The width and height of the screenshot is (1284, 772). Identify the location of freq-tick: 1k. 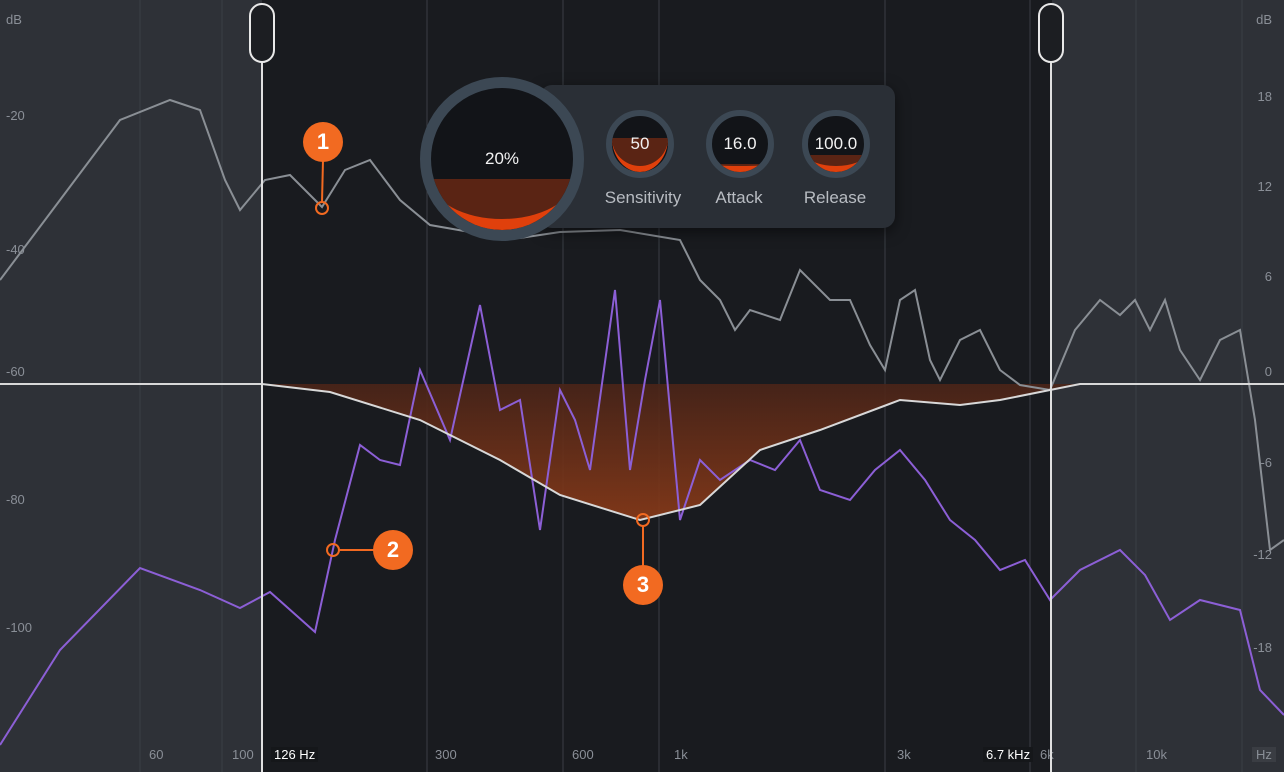
(681, 754).